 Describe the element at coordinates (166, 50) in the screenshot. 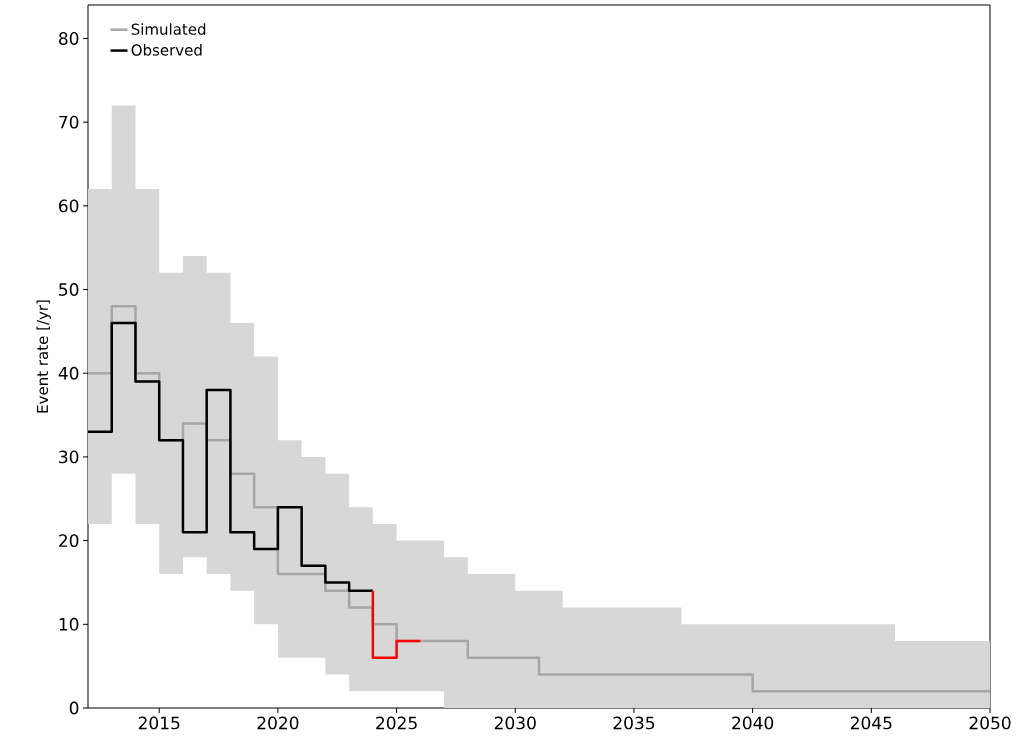

I see `legend-label: Observed` at that location.